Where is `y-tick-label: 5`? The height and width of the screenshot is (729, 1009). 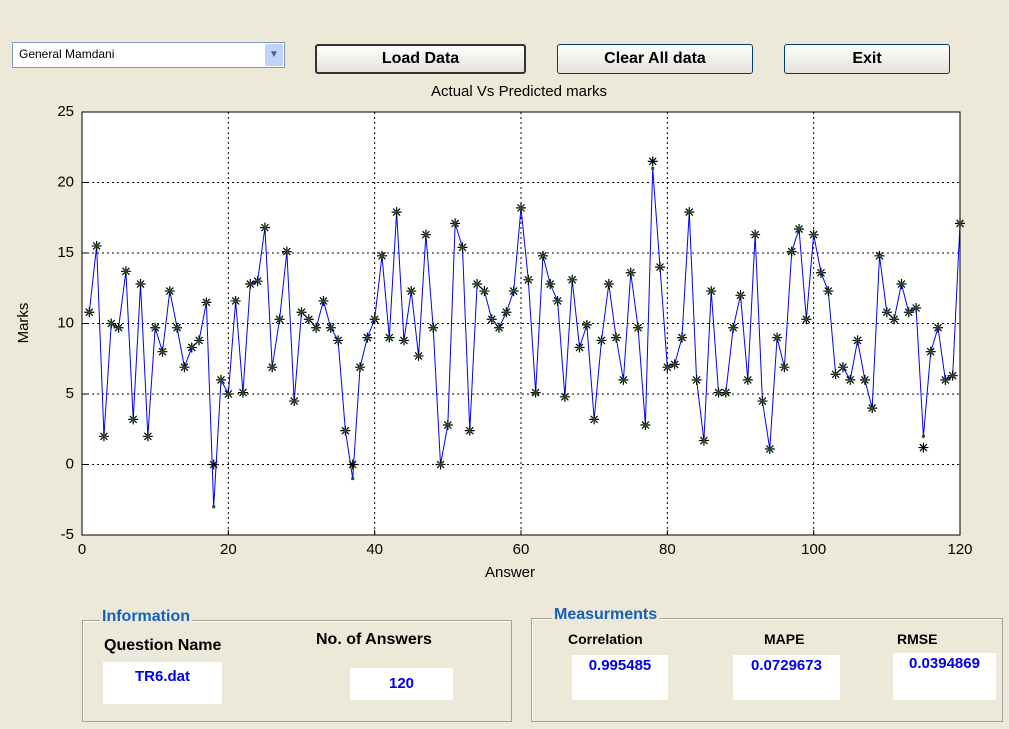
y-tick-label: 5 is located at coordinates (70, 393).